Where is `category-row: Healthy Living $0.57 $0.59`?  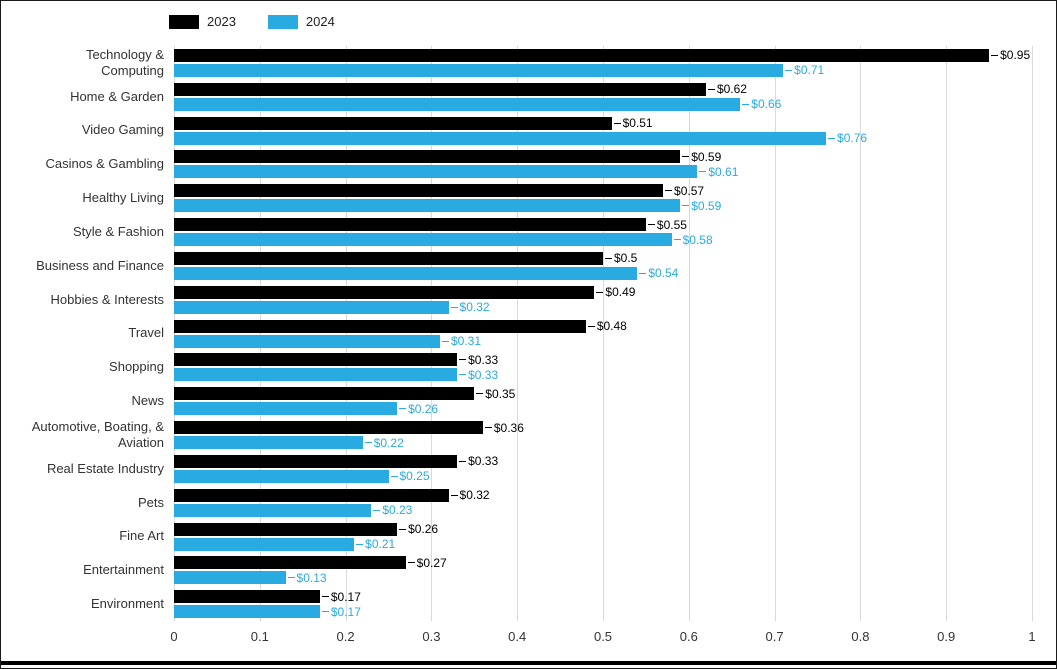 category-row: Healthy Living $0.57 $0.59 is located at coordinates (516, 198).